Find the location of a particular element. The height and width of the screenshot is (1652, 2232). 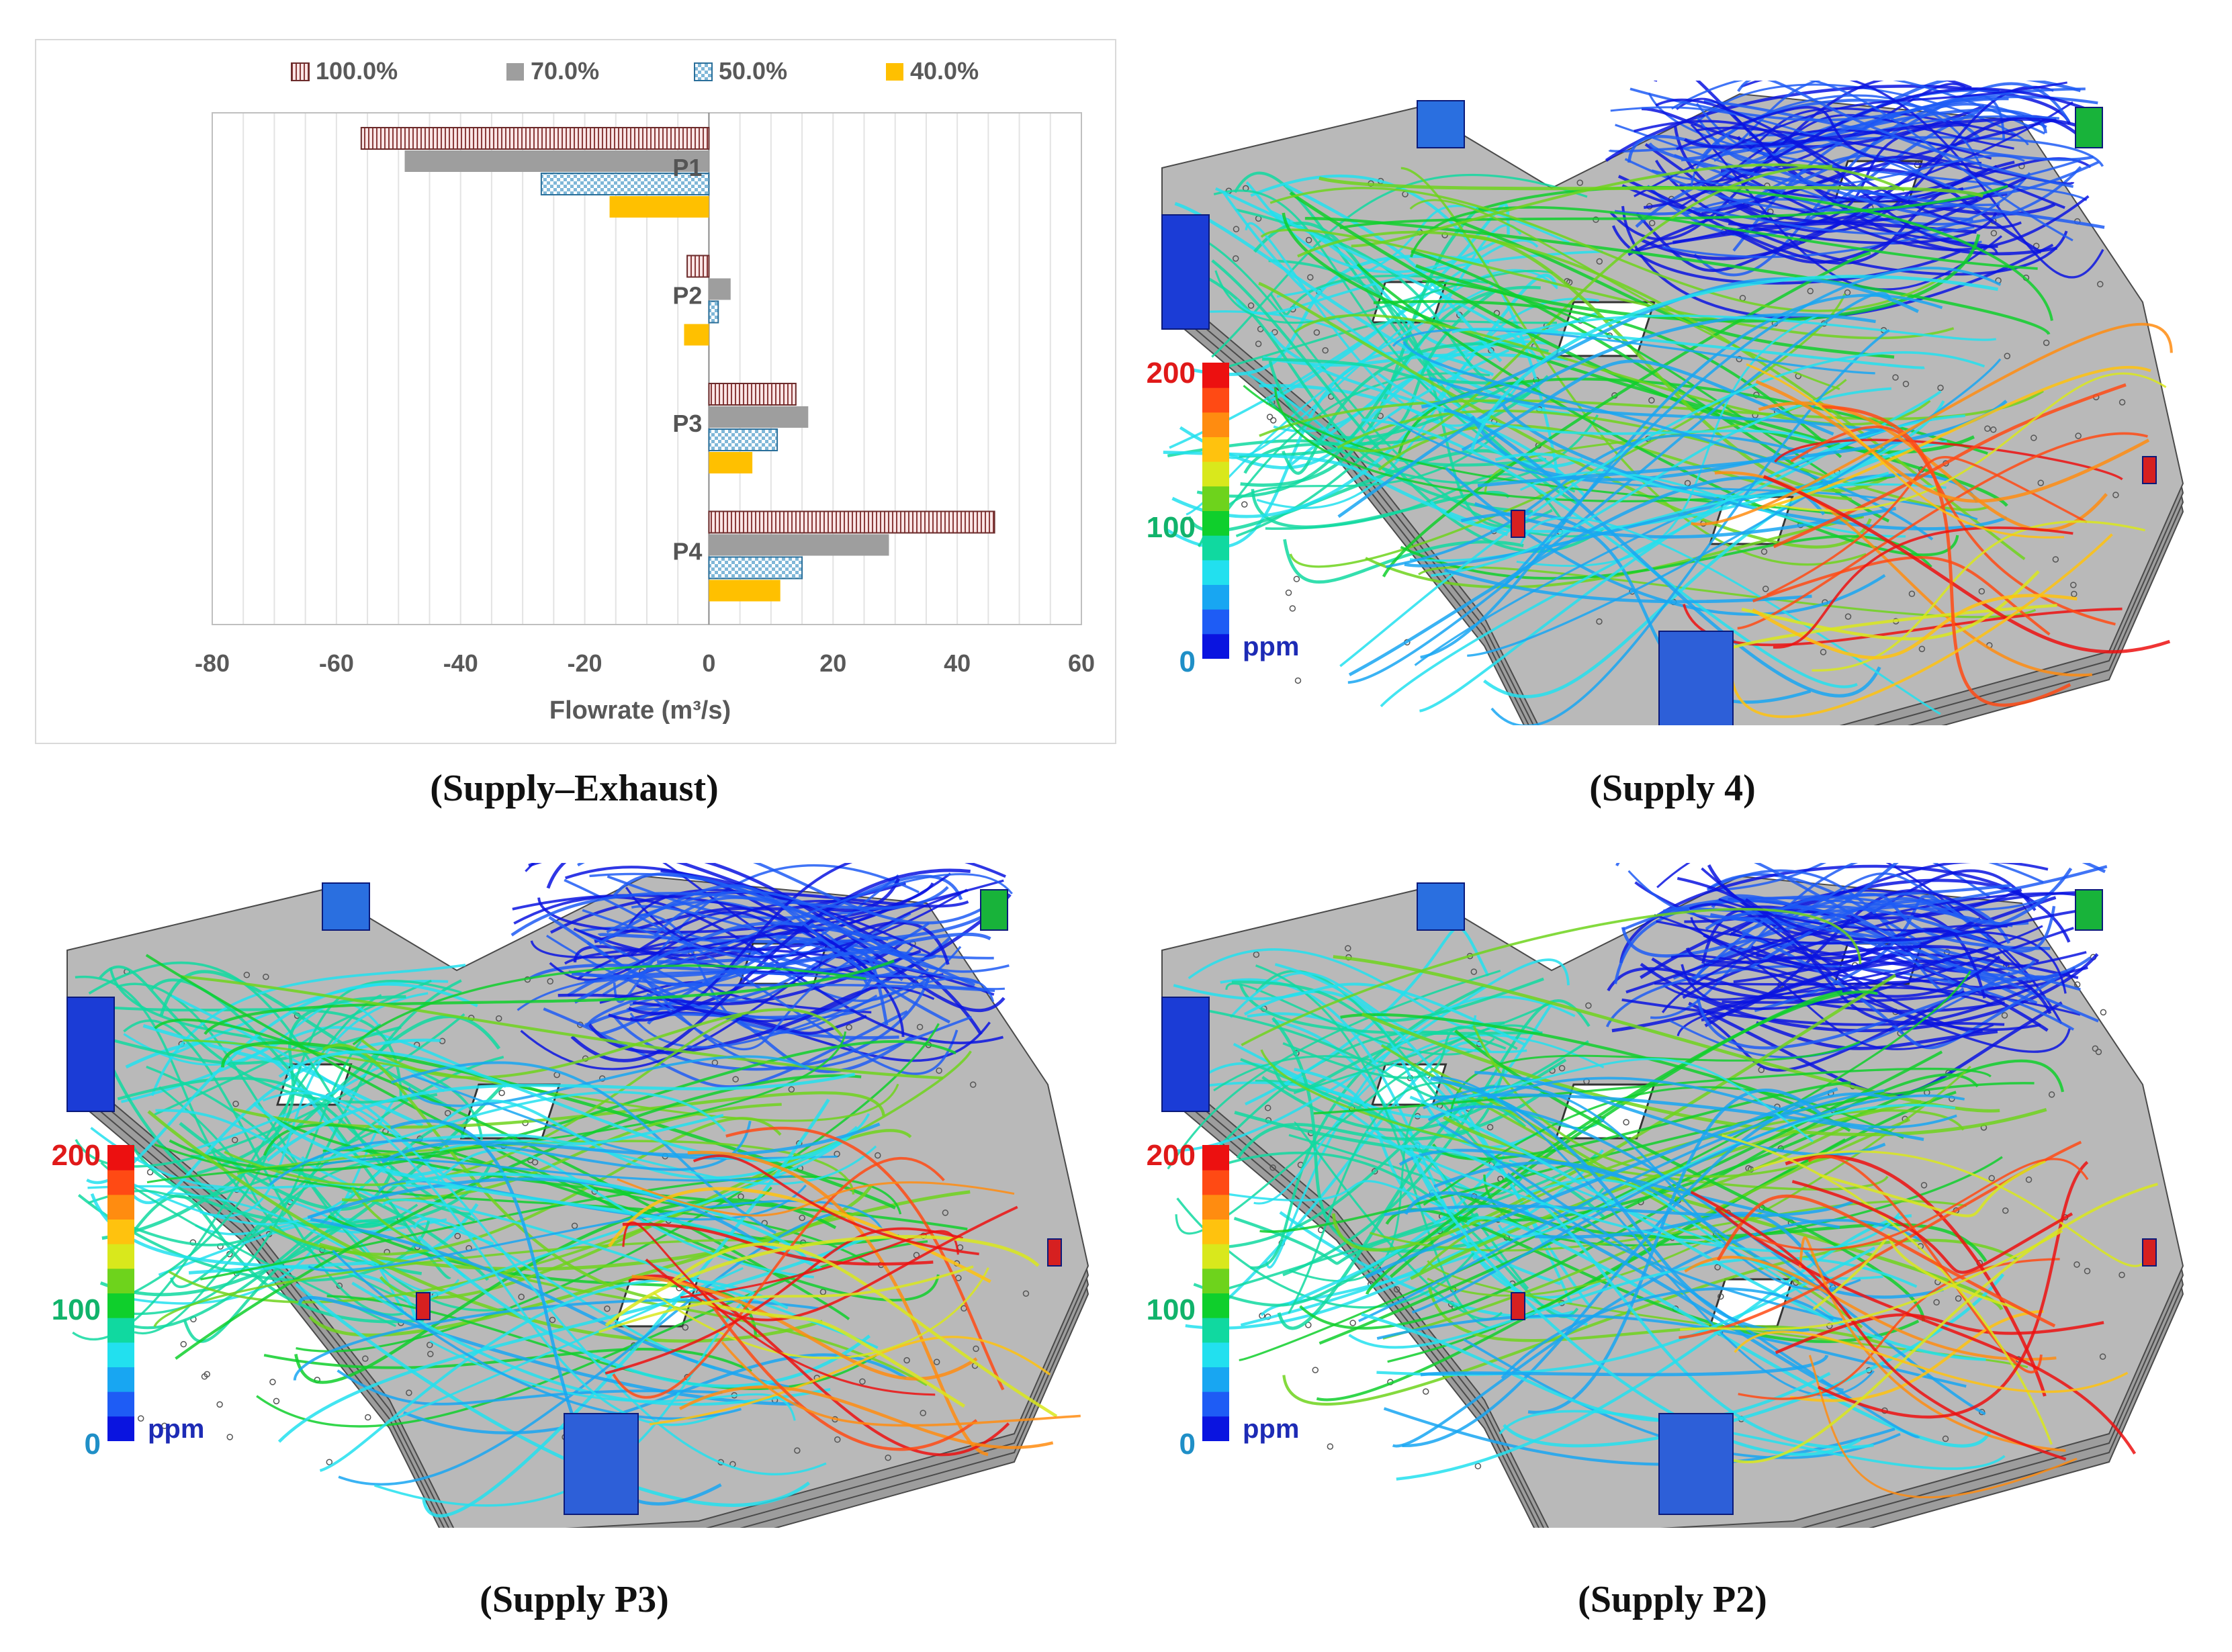

legend-label: 40.0% is located at coordinates (944, 71).